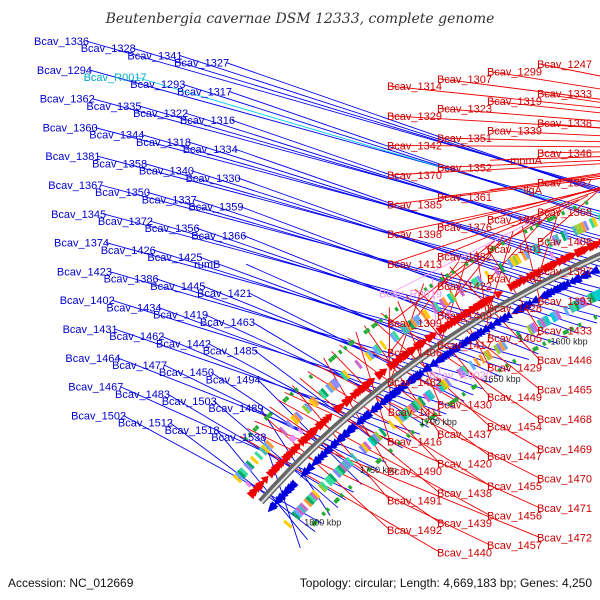 Image resolution: width=600 pixels, height=600 pixels. Describe the element at coordinates (564, 213) in the screenshot. I see `gene-label: Bcav_1368` at that location.